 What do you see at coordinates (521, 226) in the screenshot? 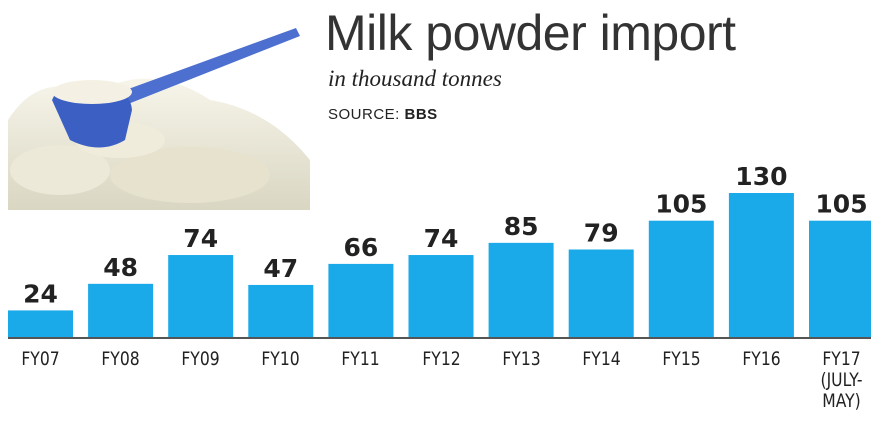
I see `value-label: 85` at bounding box center [521, 226].